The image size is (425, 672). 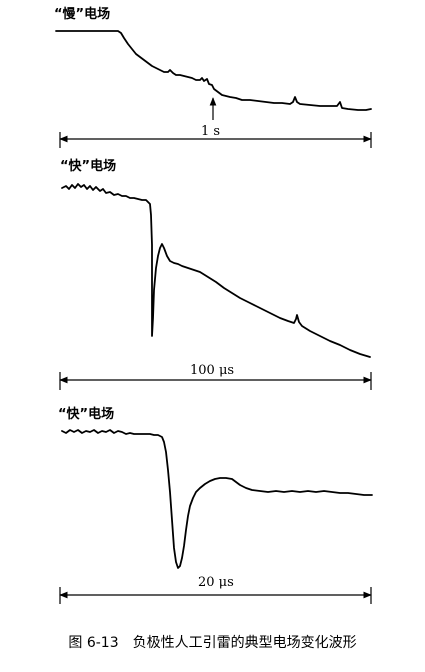 What do you see at coordinates (211, 131) in the screenshot?
I see `slow-scale-label: 1 s` at bounding box center [211, 131].